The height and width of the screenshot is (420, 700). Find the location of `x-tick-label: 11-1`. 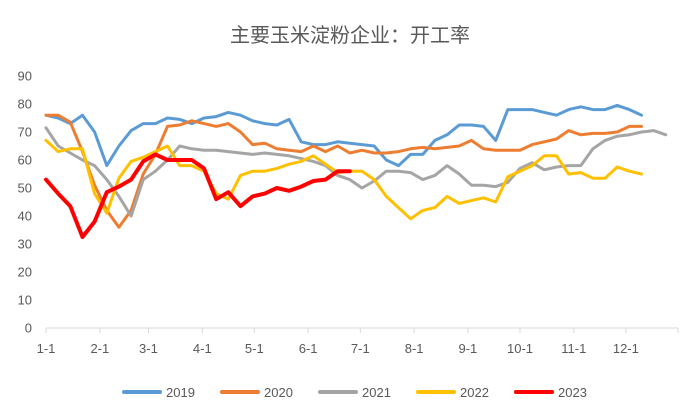

x-tick-label: 11-1 is located at coordinates (573, 348).